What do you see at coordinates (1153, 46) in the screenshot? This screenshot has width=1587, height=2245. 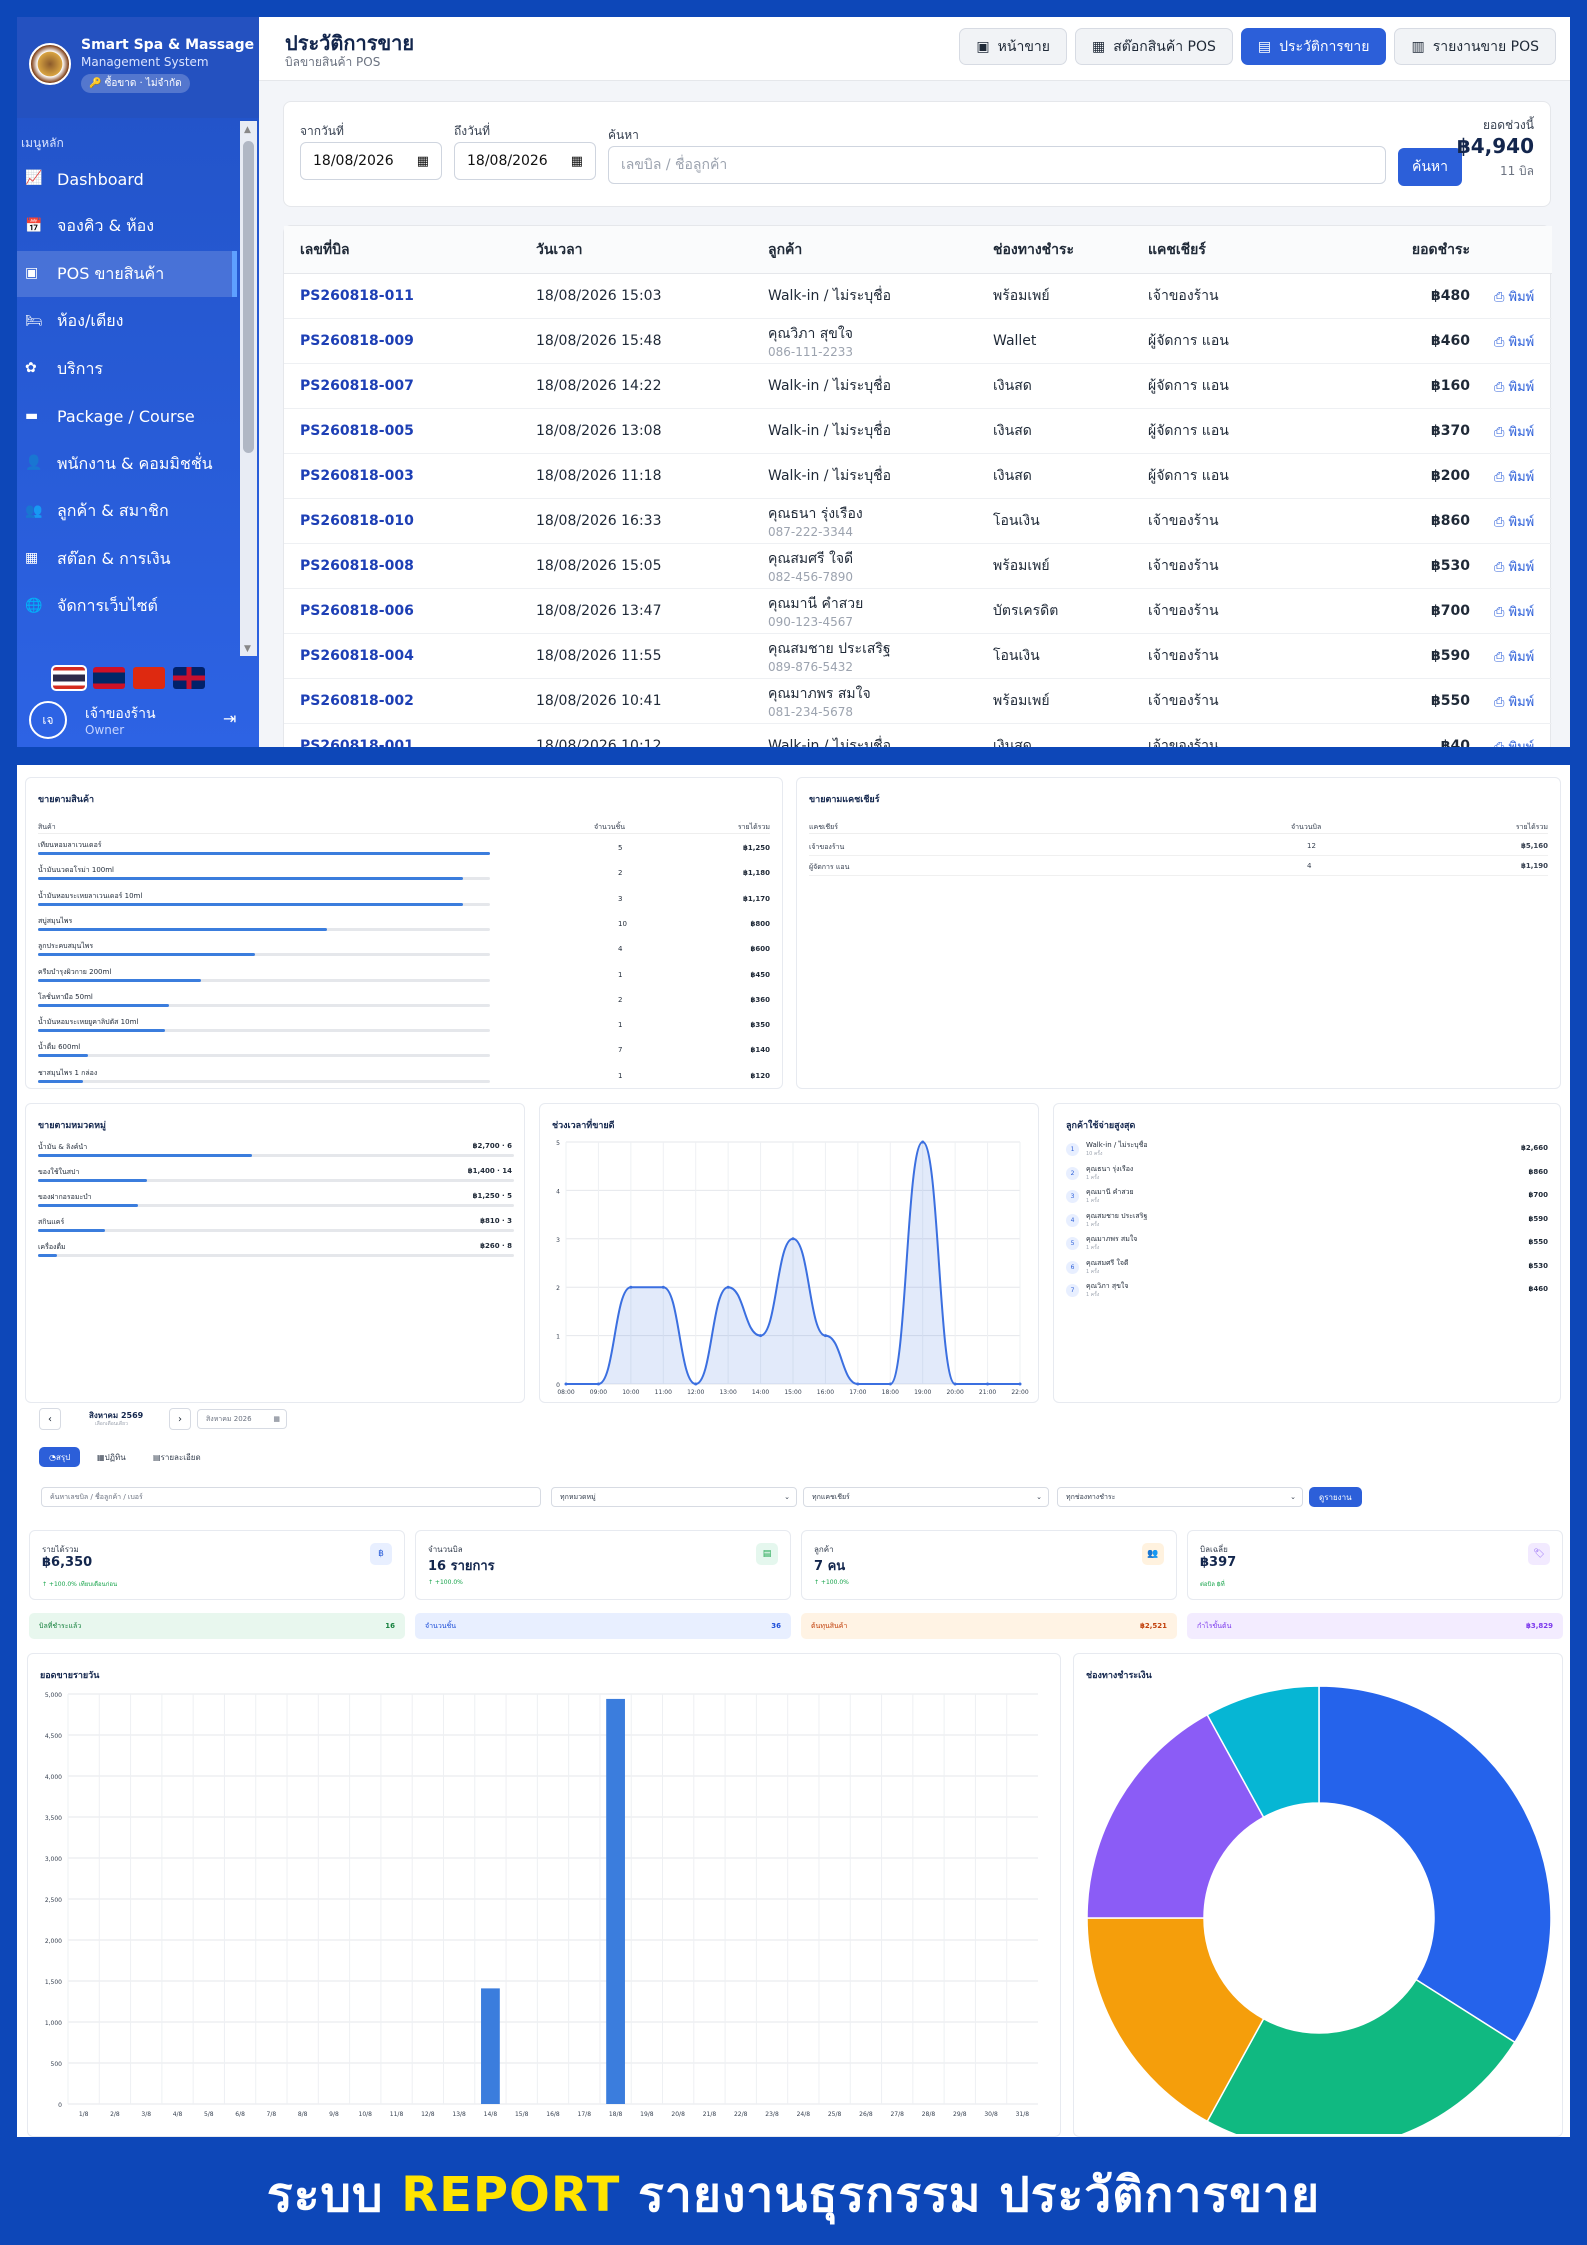 I see `pos-stock-button: ▦ สต๊อกสินค้า POS` at bounding box center [1153, 46].